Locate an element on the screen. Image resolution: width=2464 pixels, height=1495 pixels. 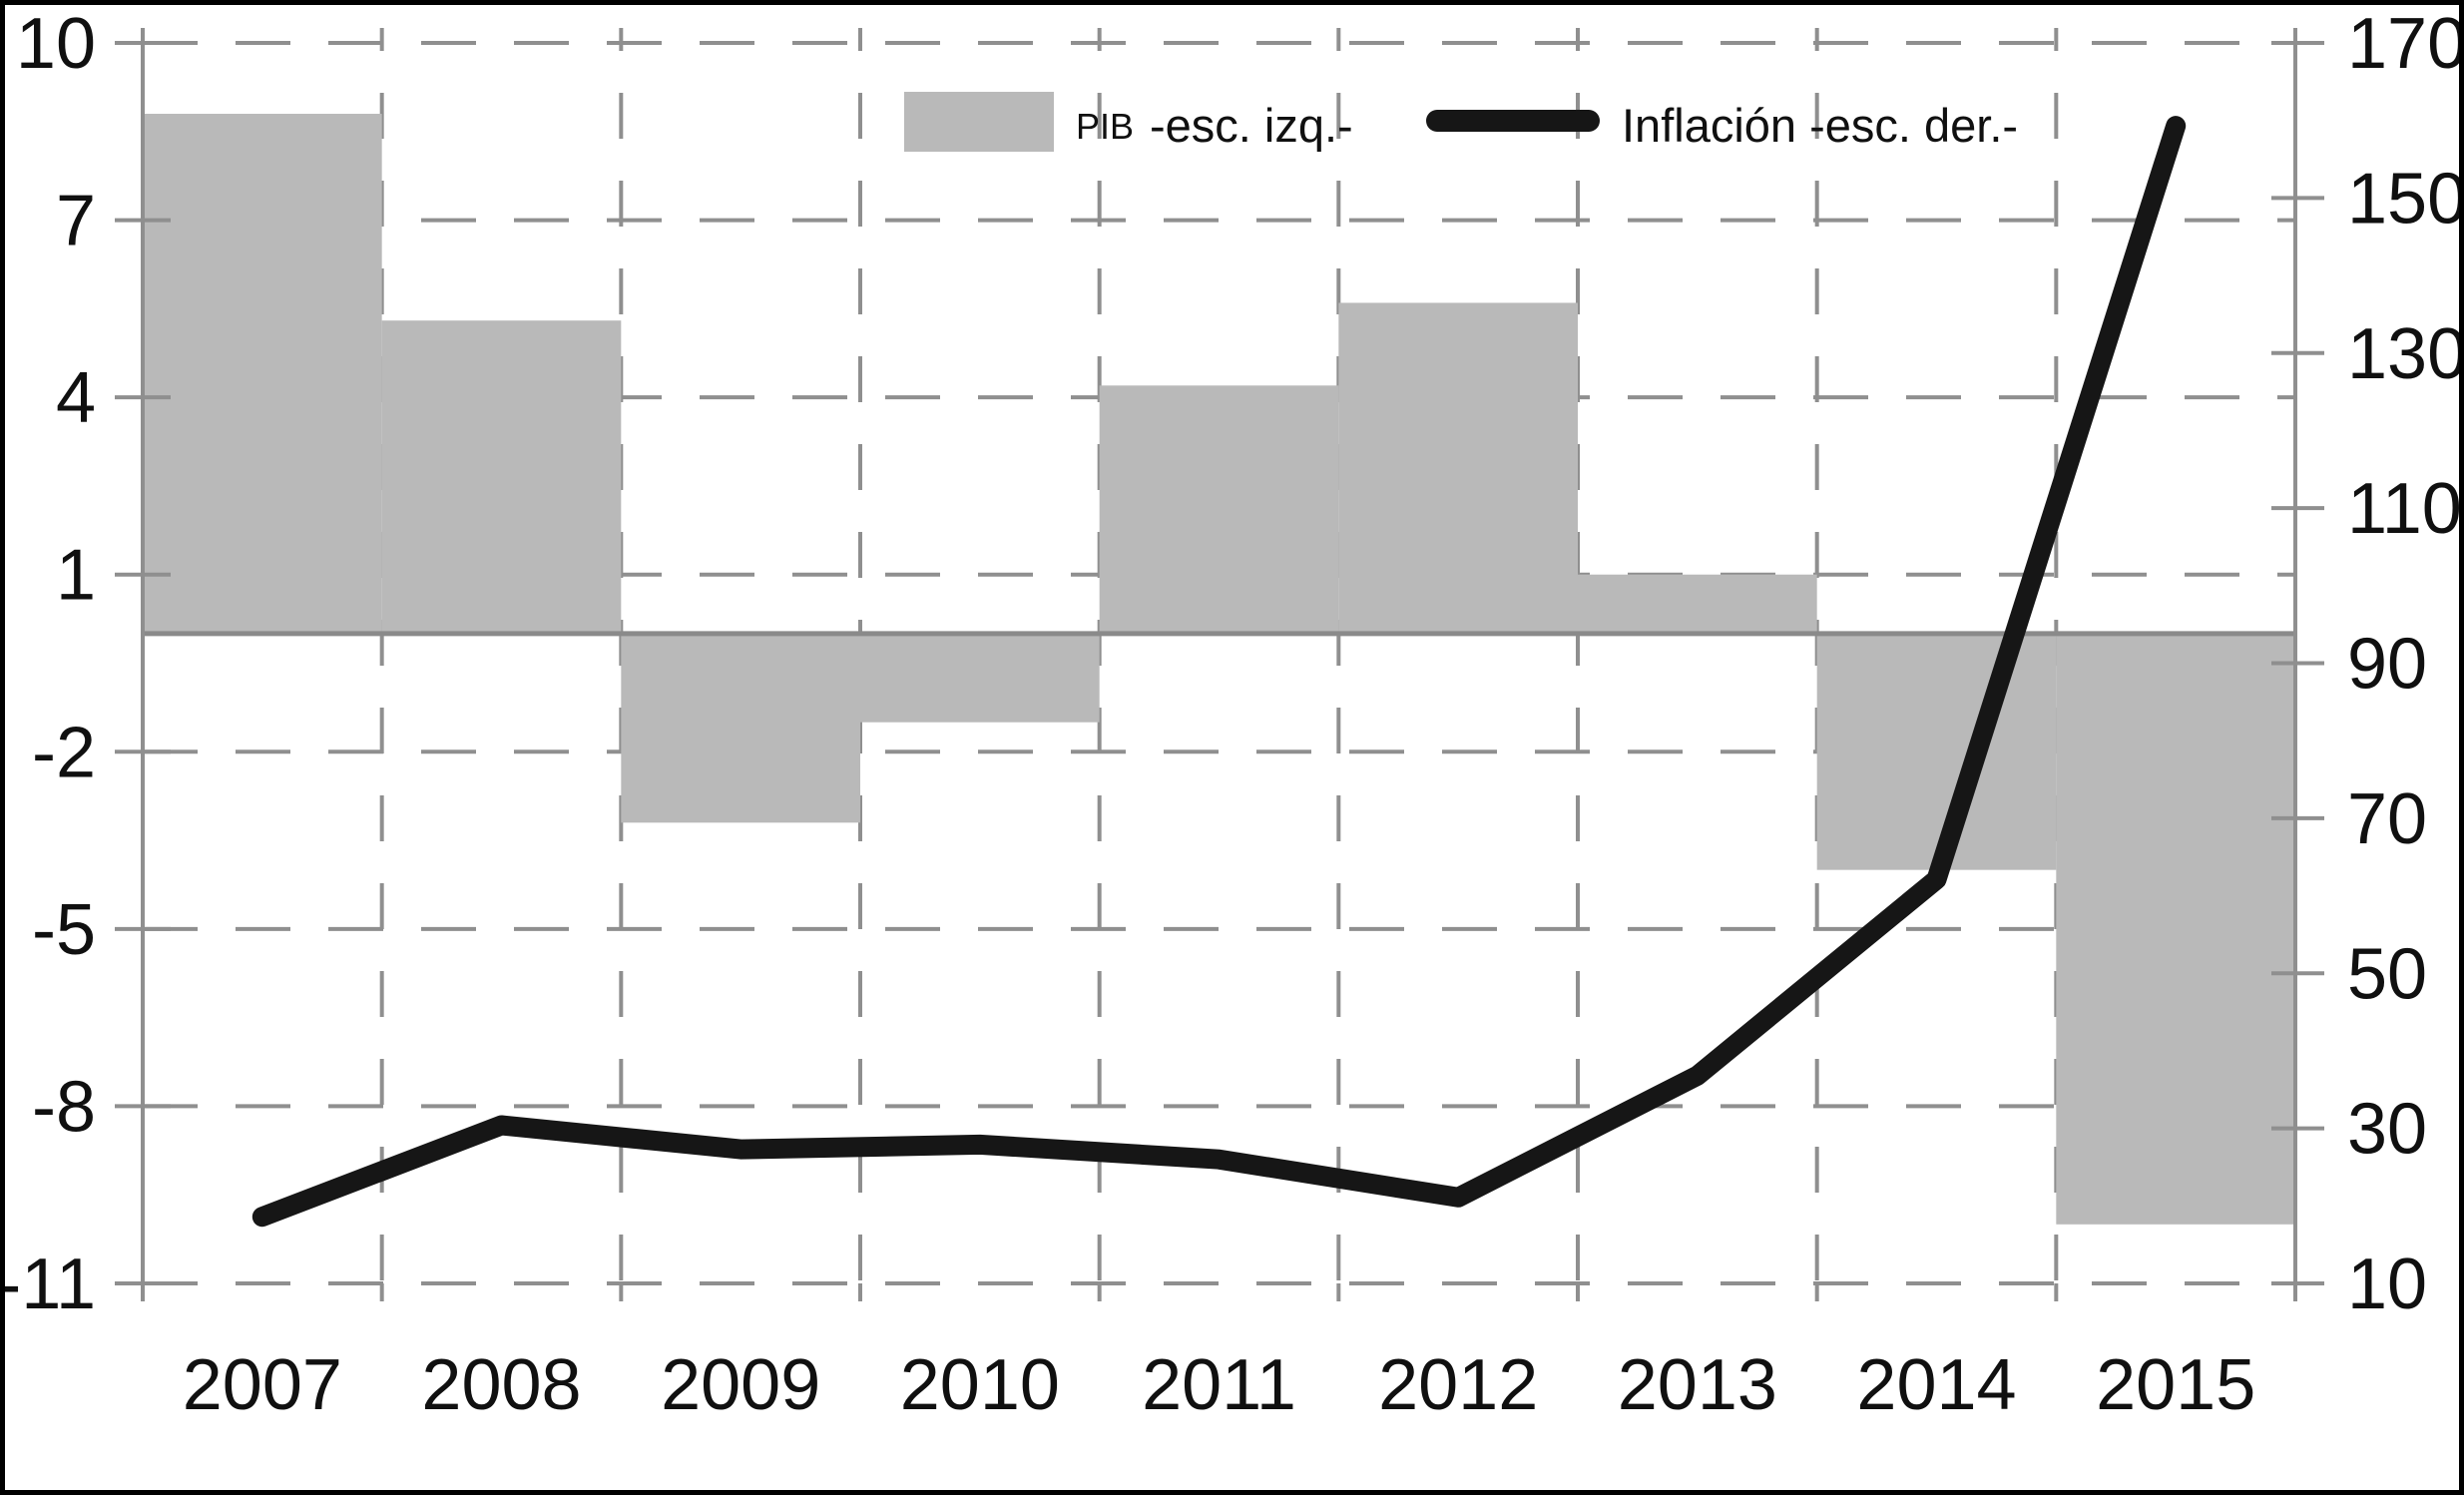
right-axis-label-10: 10 is located at coordinates (2387, 1284).